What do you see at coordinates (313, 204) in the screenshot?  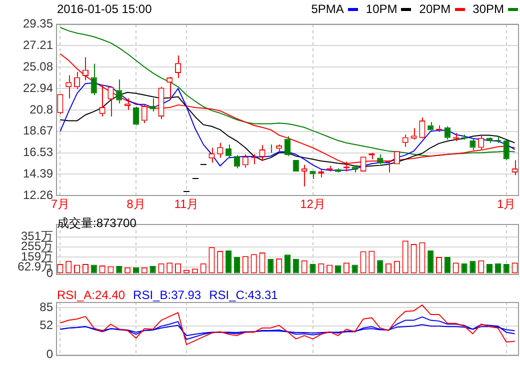 I see `x-tick-label: 12月` at bounding box center [313, 204].